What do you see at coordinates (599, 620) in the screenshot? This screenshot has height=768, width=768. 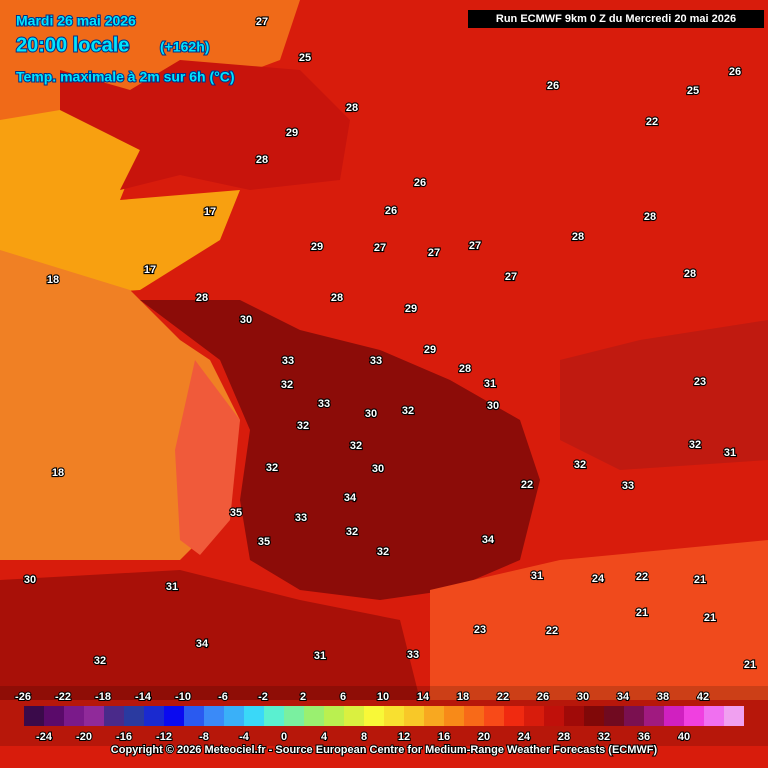 I see `mediterranean` at bounding box center [599, 620].